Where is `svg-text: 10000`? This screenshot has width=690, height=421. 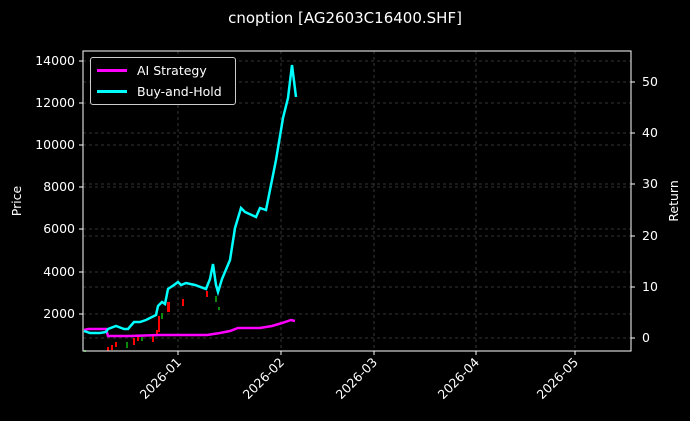
svg-text: 10000 is located at coordinates (55, 144).